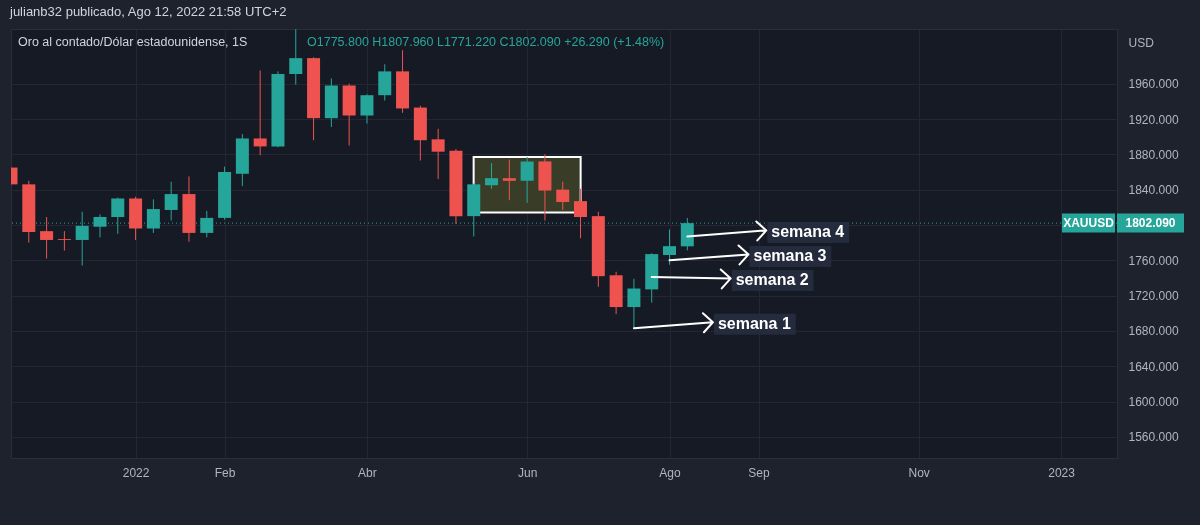  What do you see at coordinates (225, 472) in the screenshot?
I see `x-tick-label: Feb` at bounding box center [225, 472].